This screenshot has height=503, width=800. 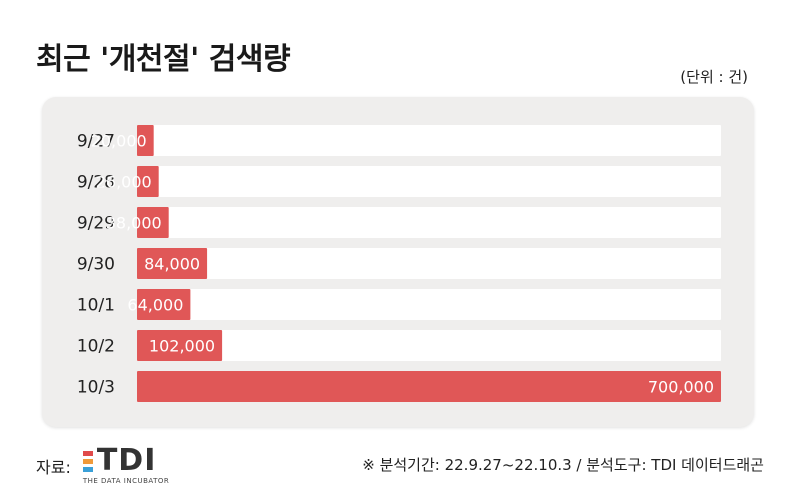 I want to click on category-label: 10/2, so click(x=96, y=347).